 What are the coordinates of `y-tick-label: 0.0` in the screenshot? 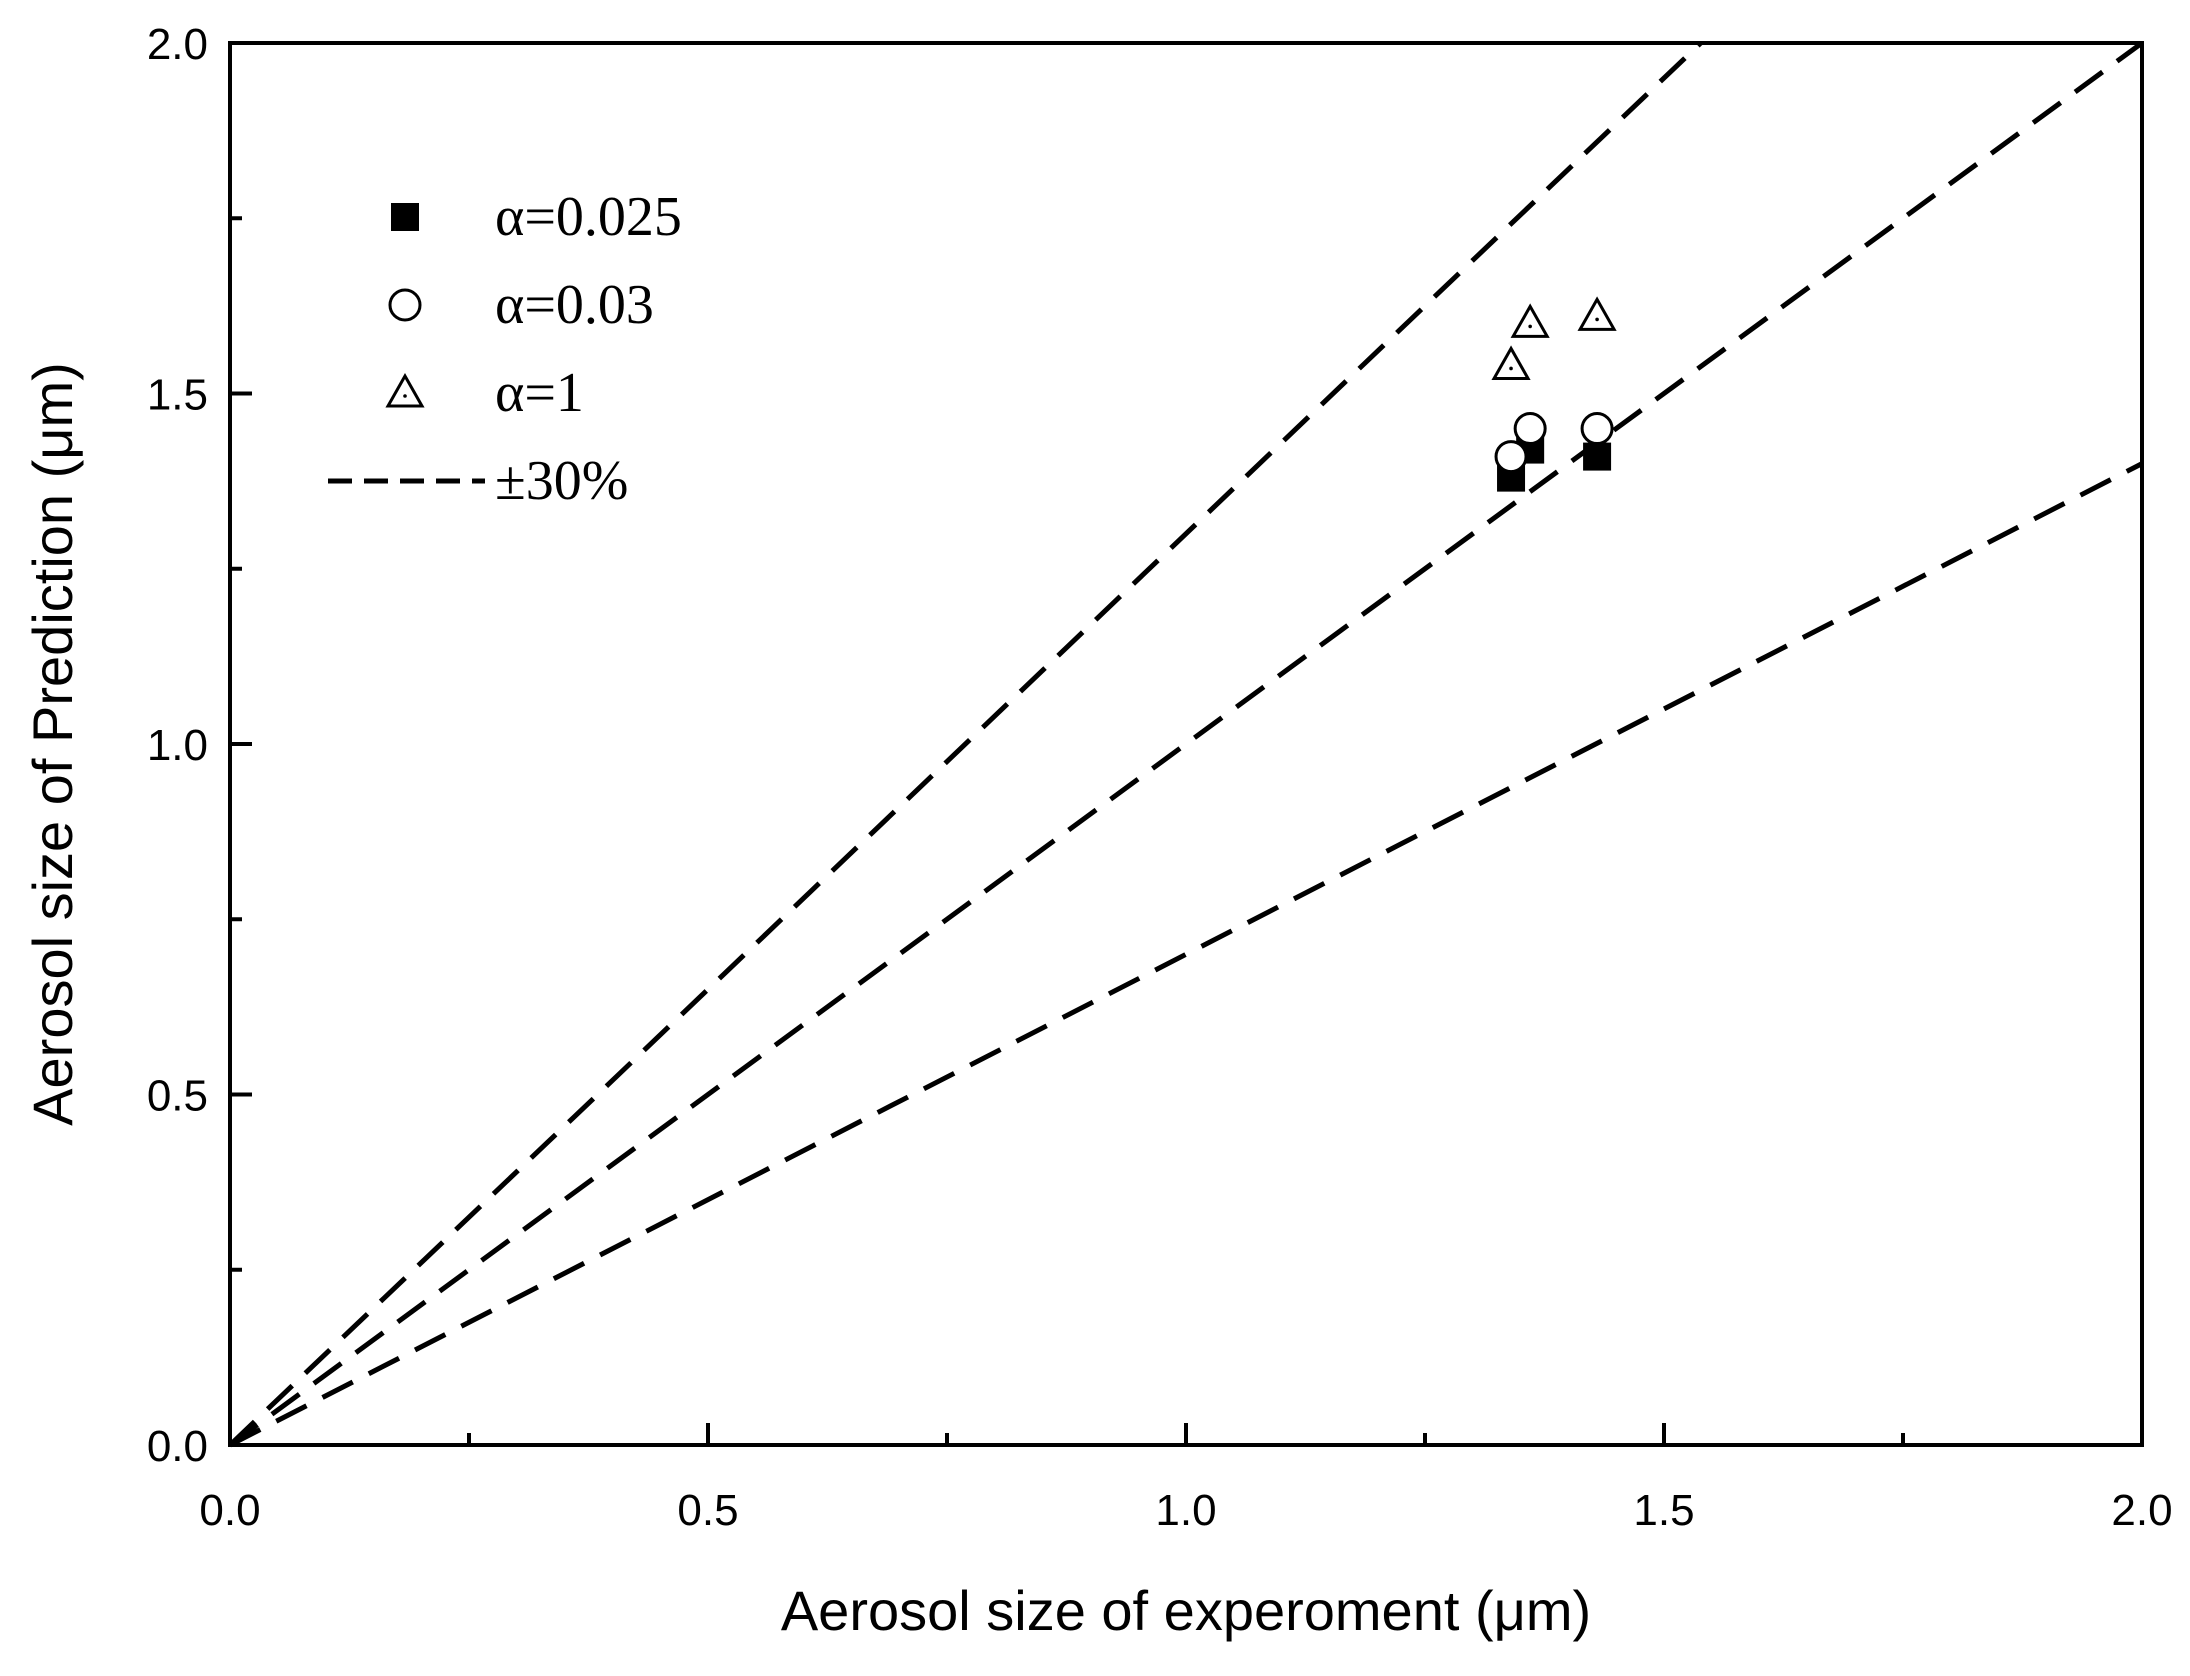 It's located at (177, 1446).